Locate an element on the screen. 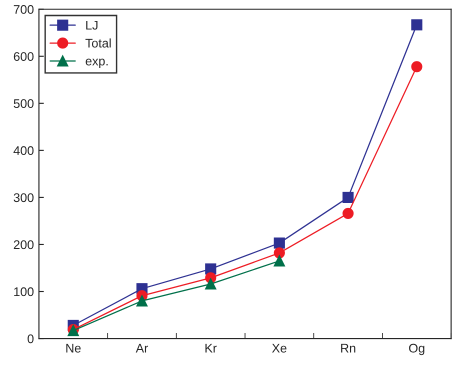 The height and width of the screenshot is (370, 458). y-tick-label: 500 is located at coordinates (24, 103).